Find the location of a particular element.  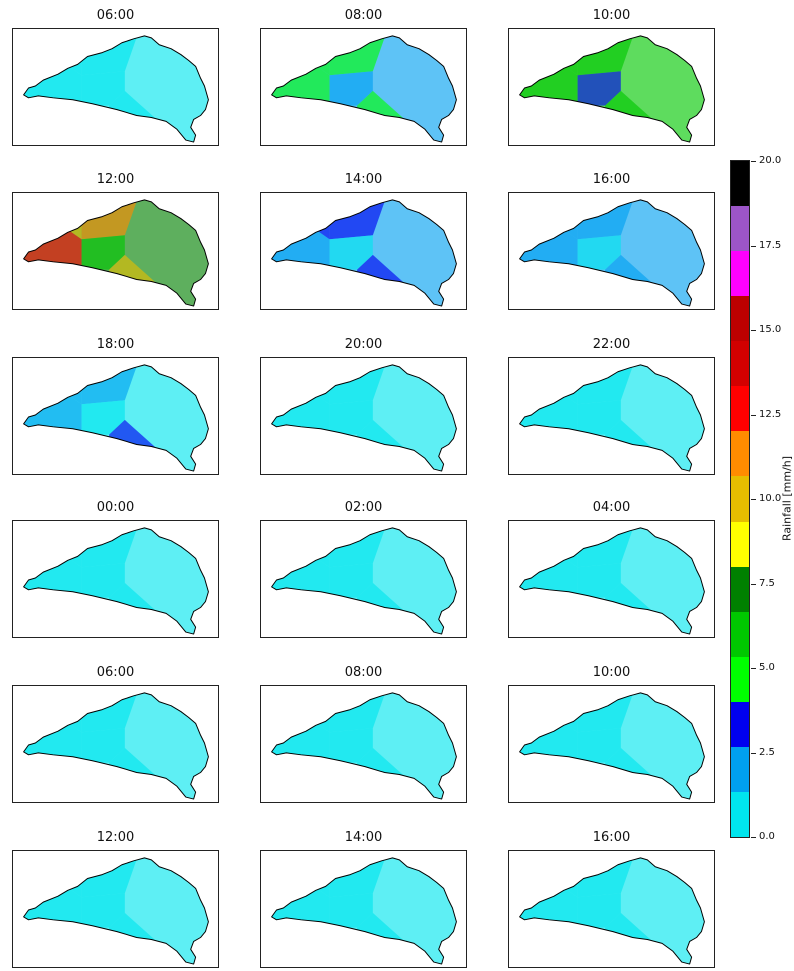

panel-title: 18:00 is located at coordinates (115, 344).